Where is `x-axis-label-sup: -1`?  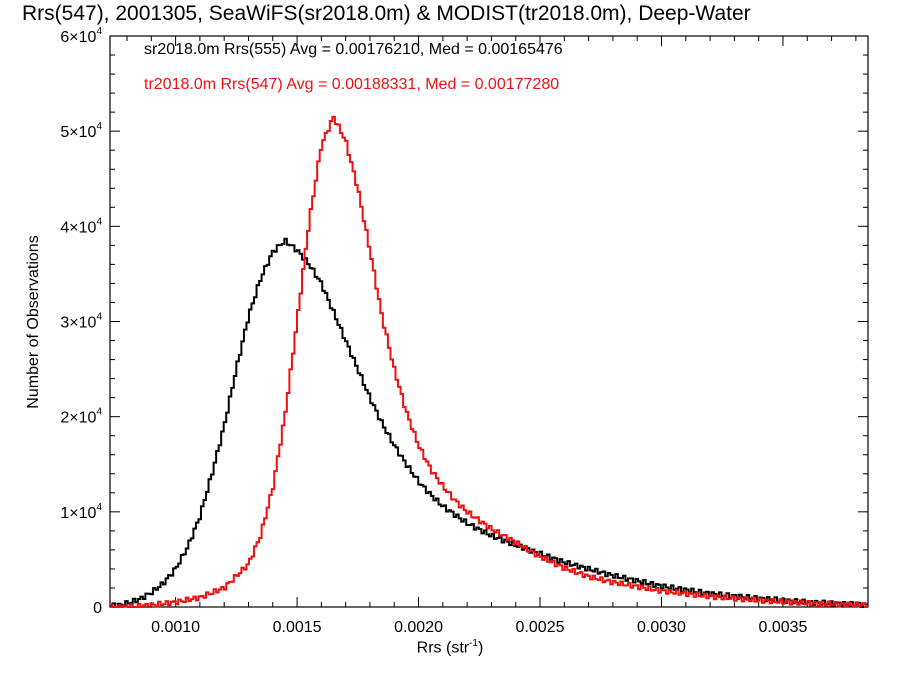
x-axis-label-sup: -1 is located at coordinates (473, 643).